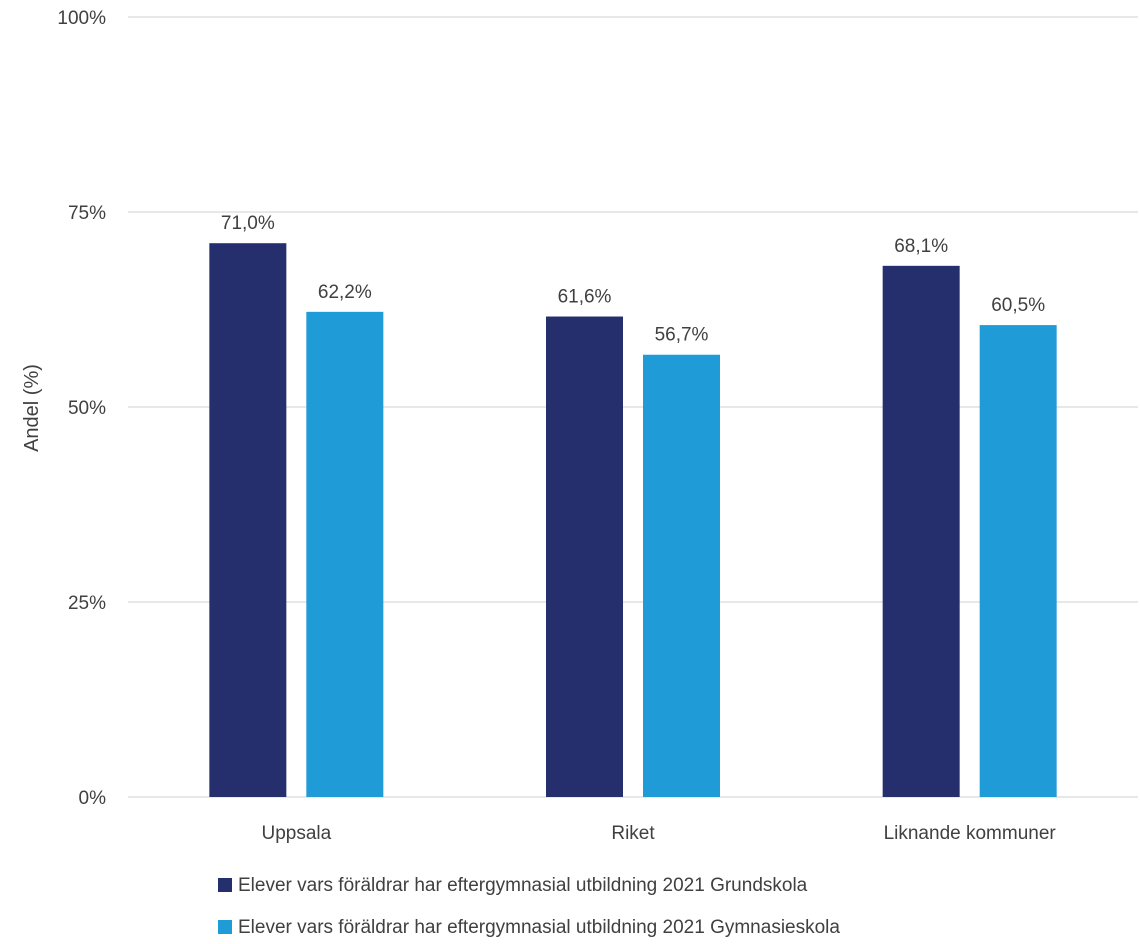 This screenshot has width=1140, height=944. Describe the element at coordinates (633, 279) in the screenshot. I see `data-labels: 71,0% 62,2% 61,6% 56,7% 68,1% 60,5%` at that location.